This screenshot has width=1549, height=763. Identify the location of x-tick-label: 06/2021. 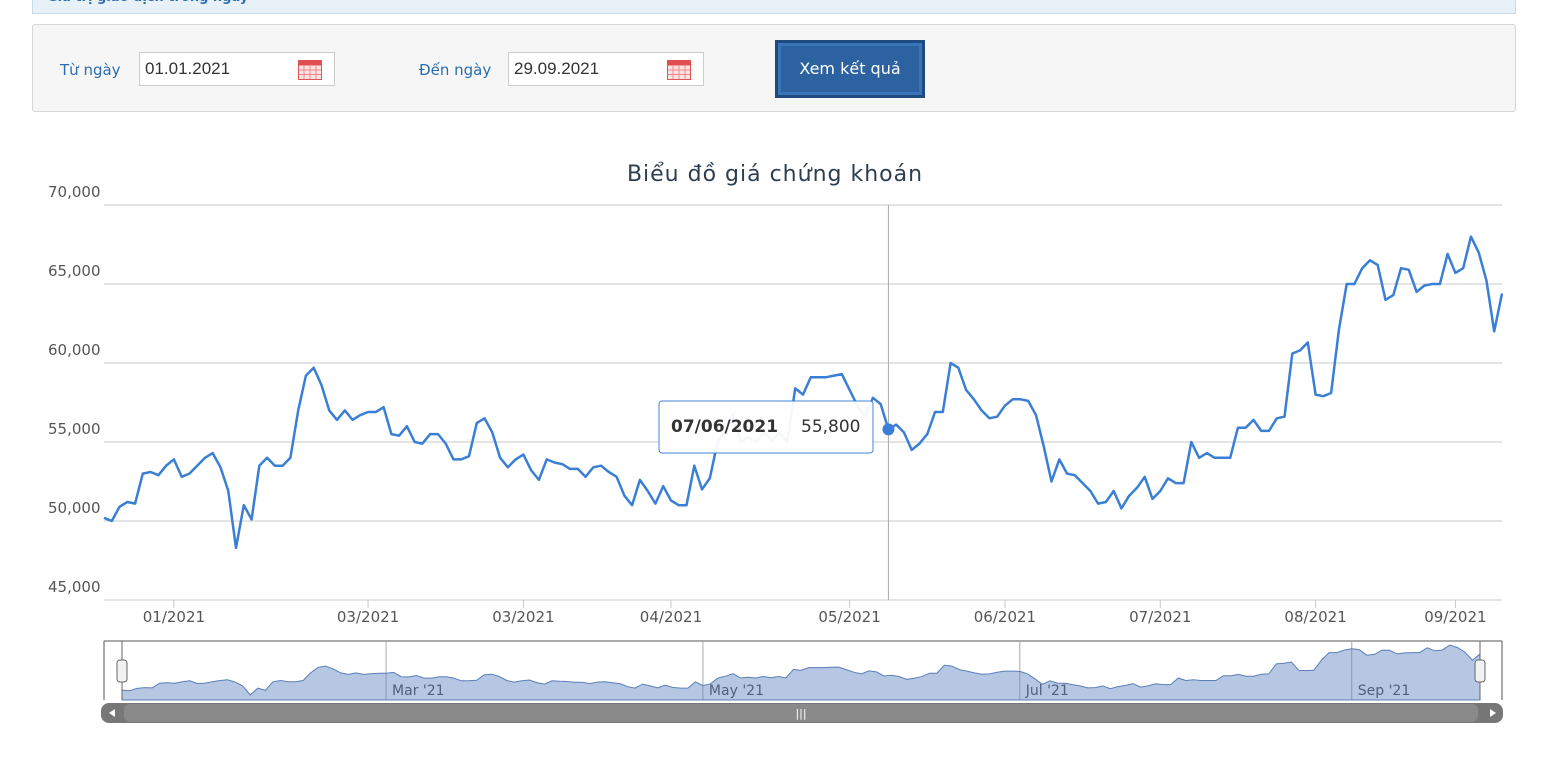
(1005, 617).